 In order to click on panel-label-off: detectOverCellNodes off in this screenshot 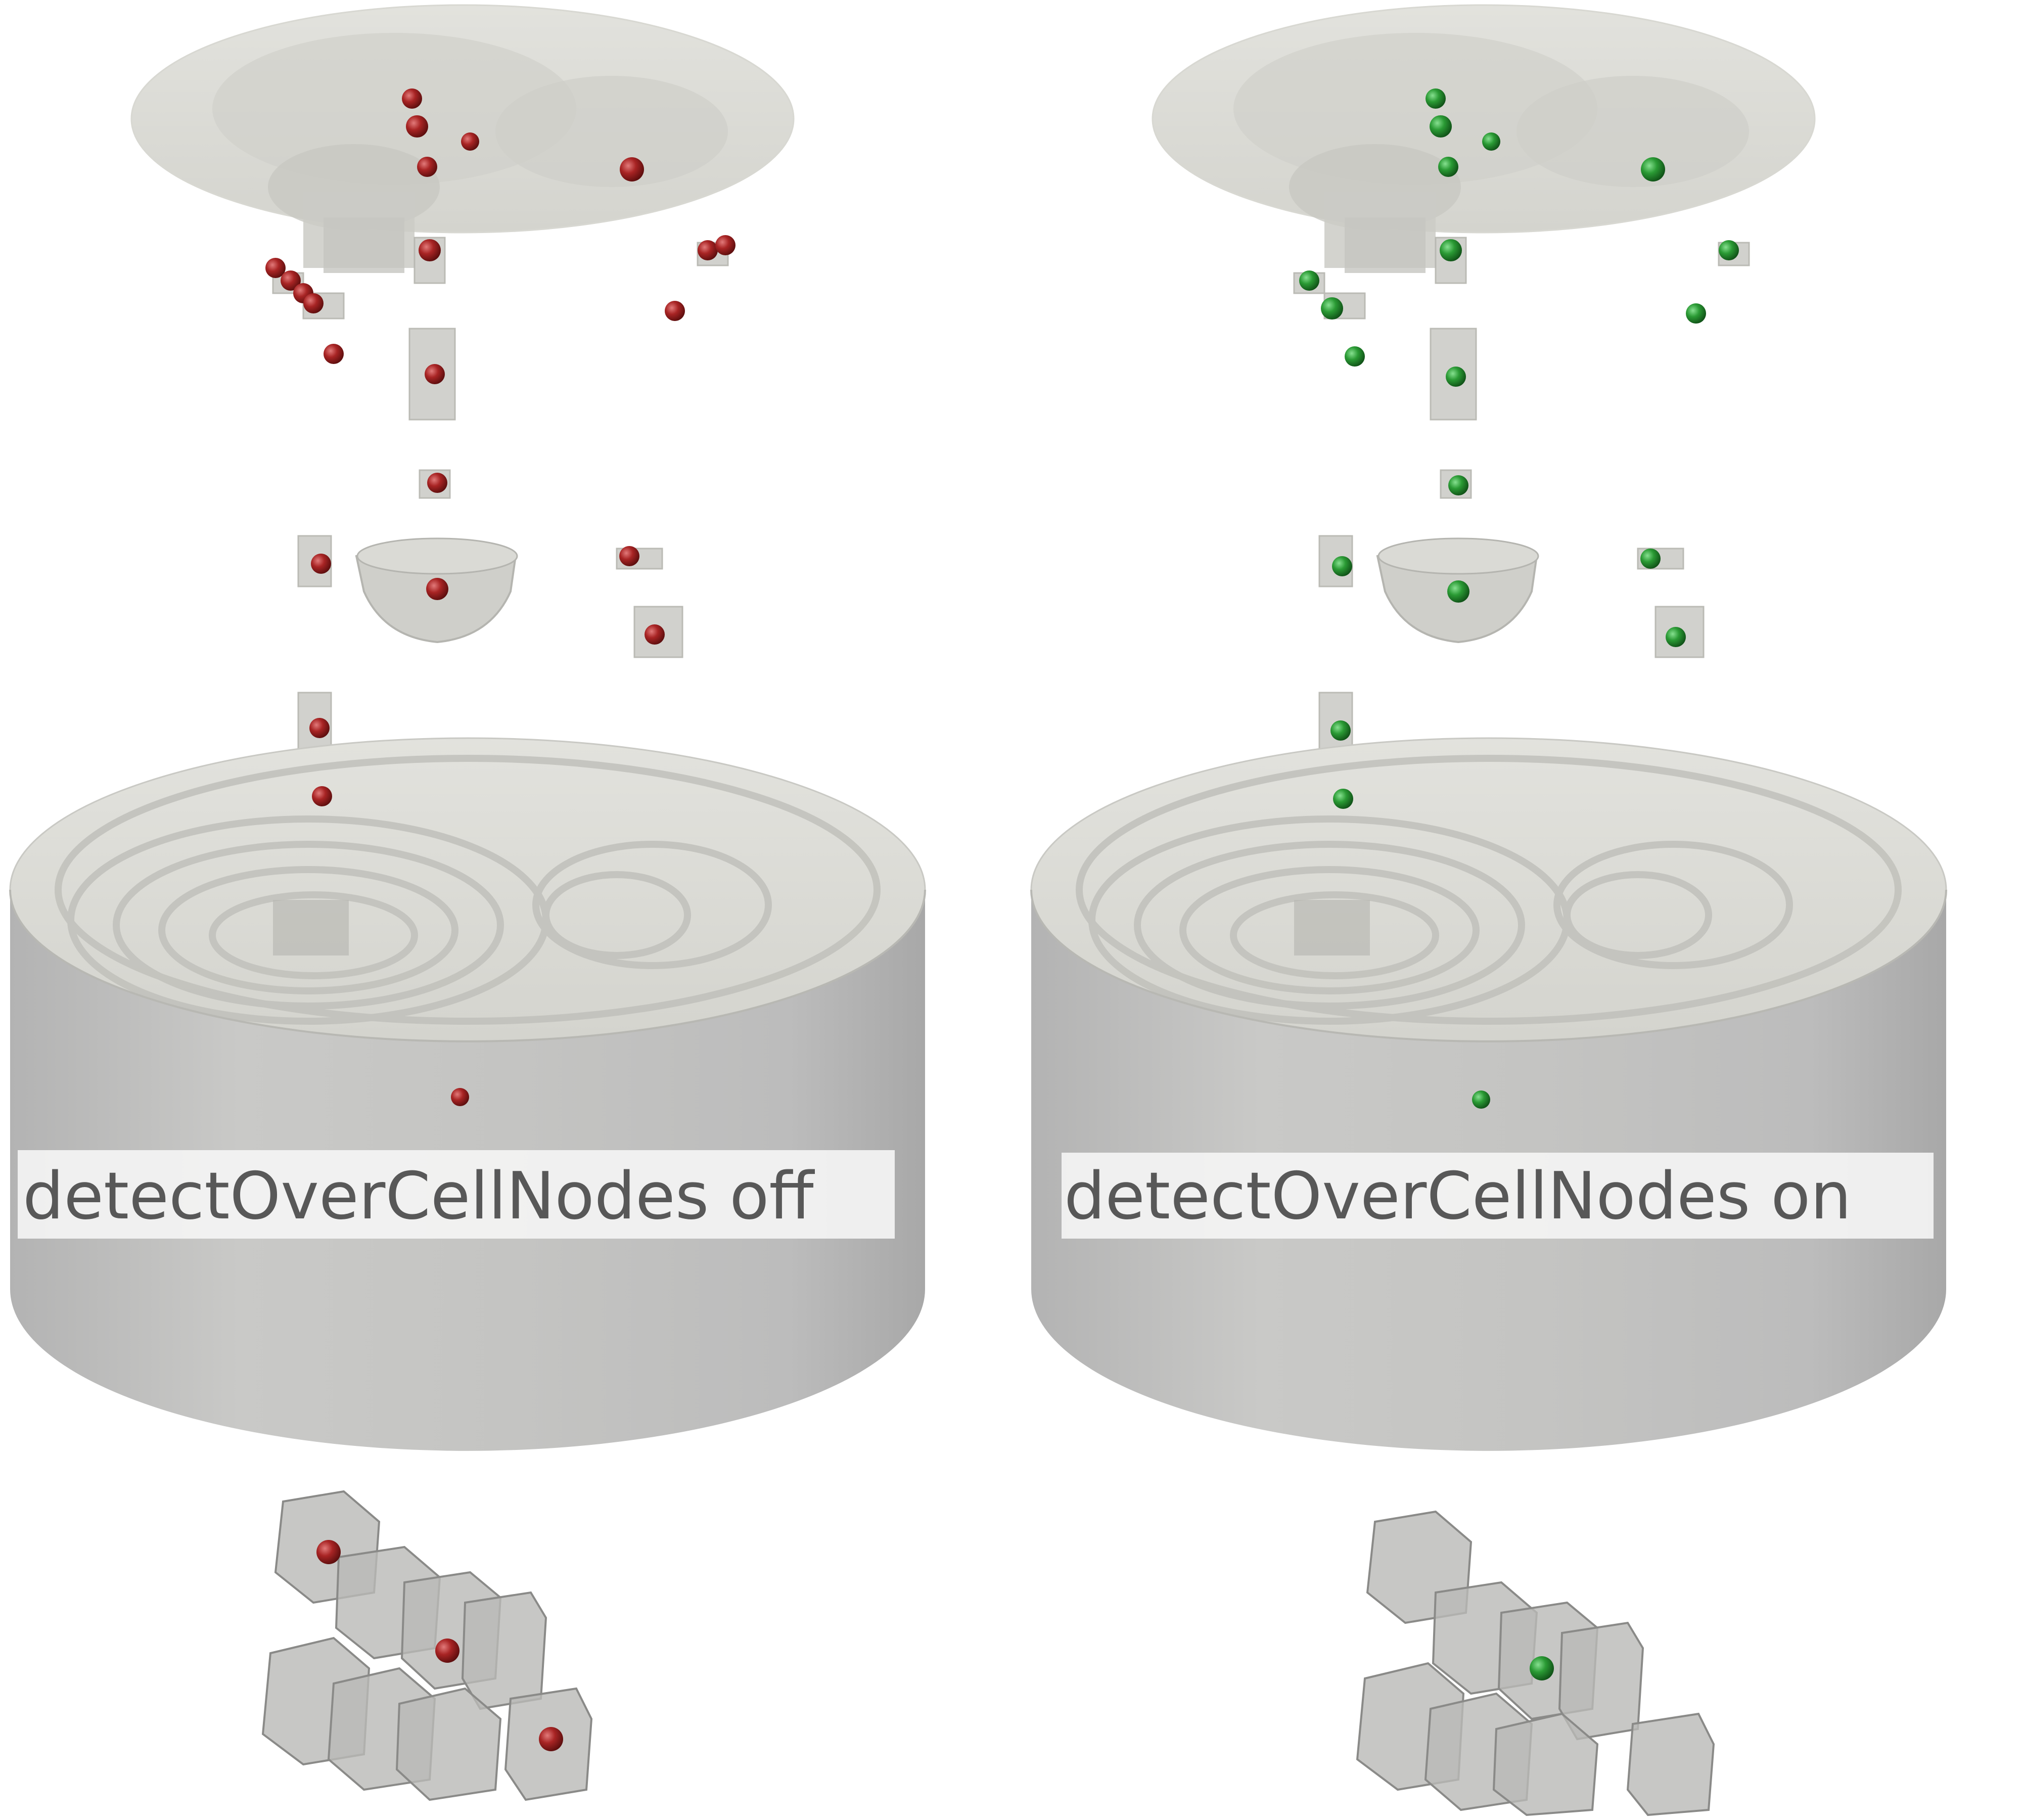, I will do `click(456, 1194)`.